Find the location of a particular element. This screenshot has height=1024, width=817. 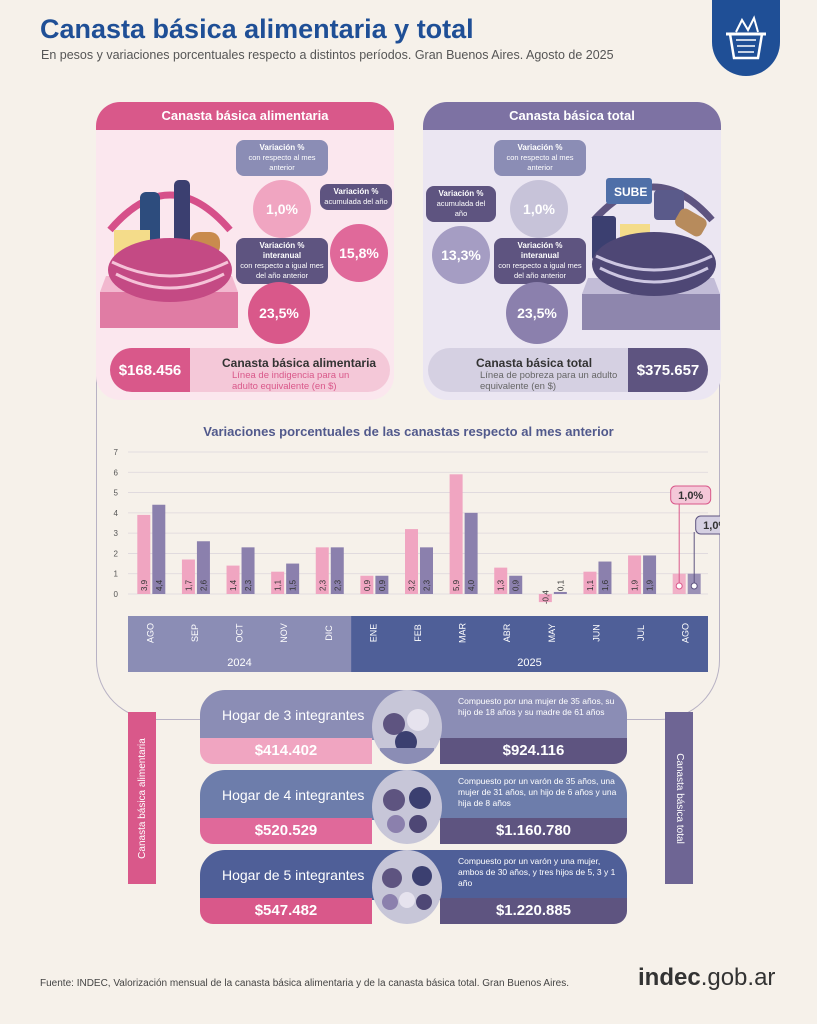

cbt-panel-heading: Canasta básica total is located at coordinates (572, 116).